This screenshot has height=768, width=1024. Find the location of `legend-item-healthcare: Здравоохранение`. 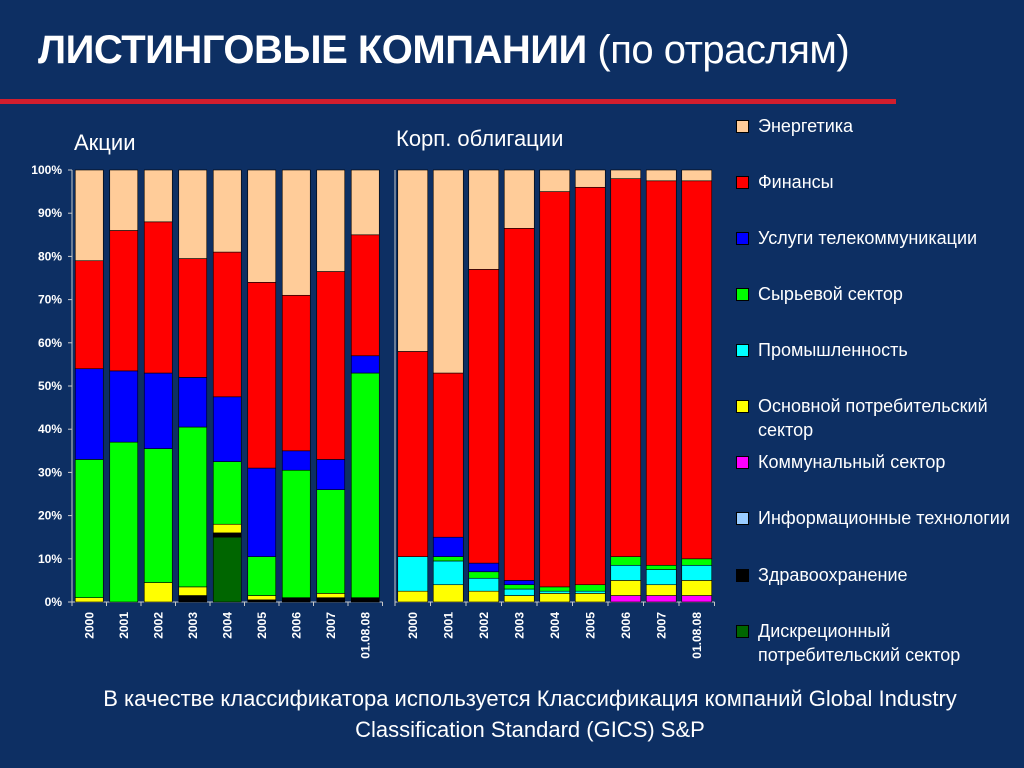

legend-item-healthcare: Здравоохранение is located at coordinates (880, 575).